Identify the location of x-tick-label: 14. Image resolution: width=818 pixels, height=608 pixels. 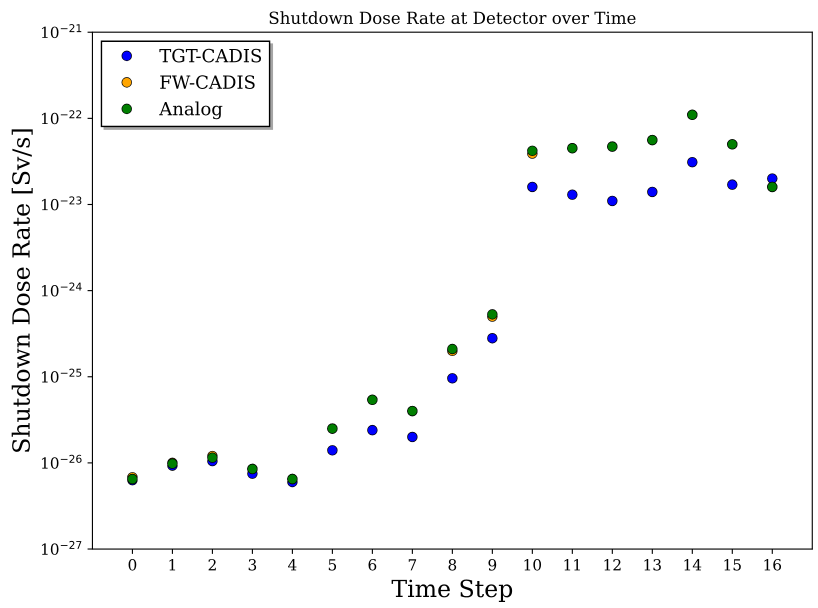
(693, 564).